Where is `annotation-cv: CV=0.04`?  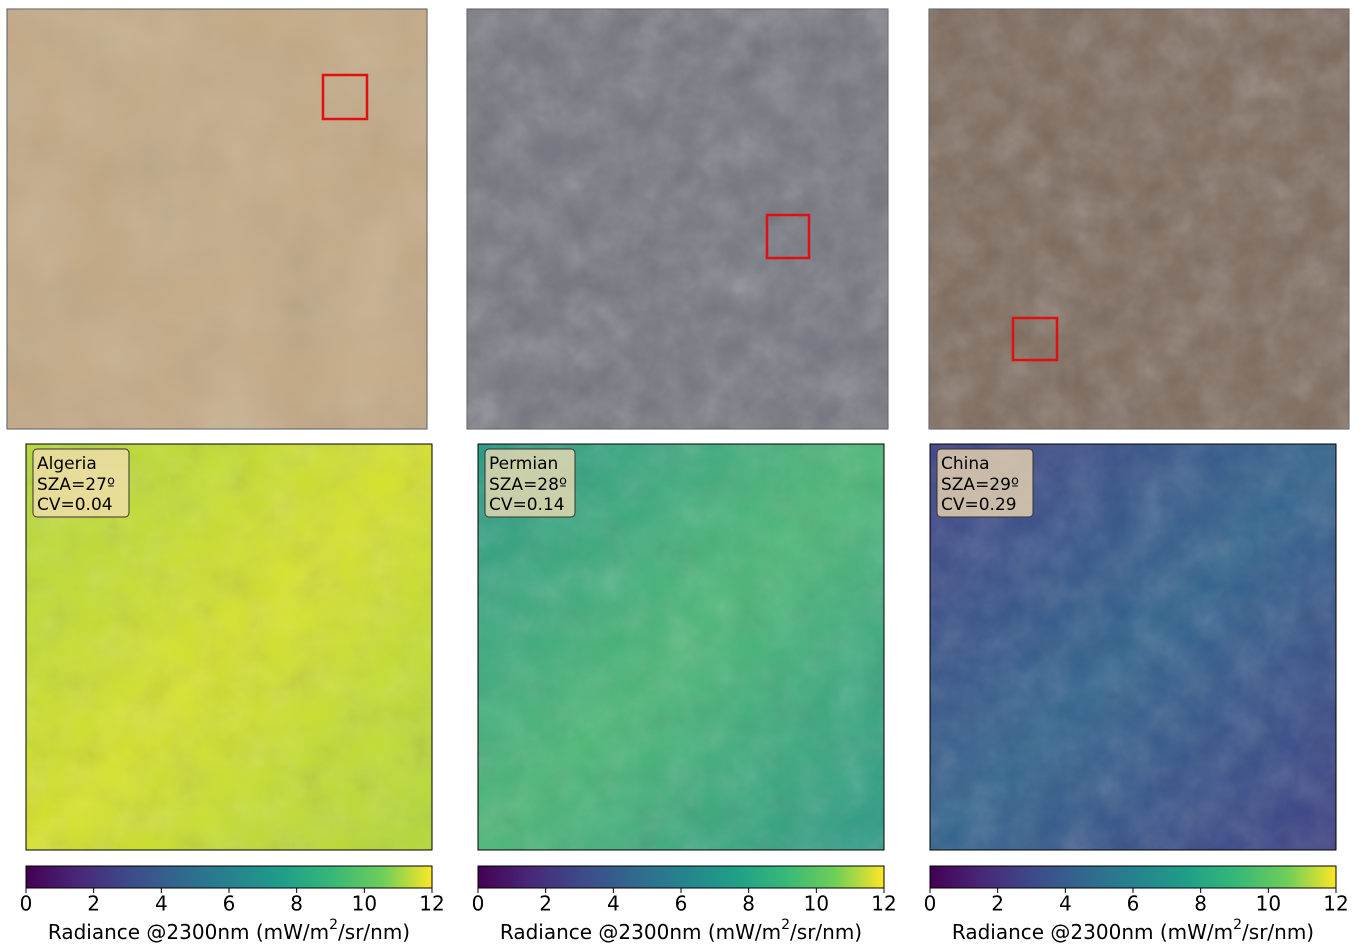
annotation-cv: CV=0.04 is located at coordinates (75, 505).